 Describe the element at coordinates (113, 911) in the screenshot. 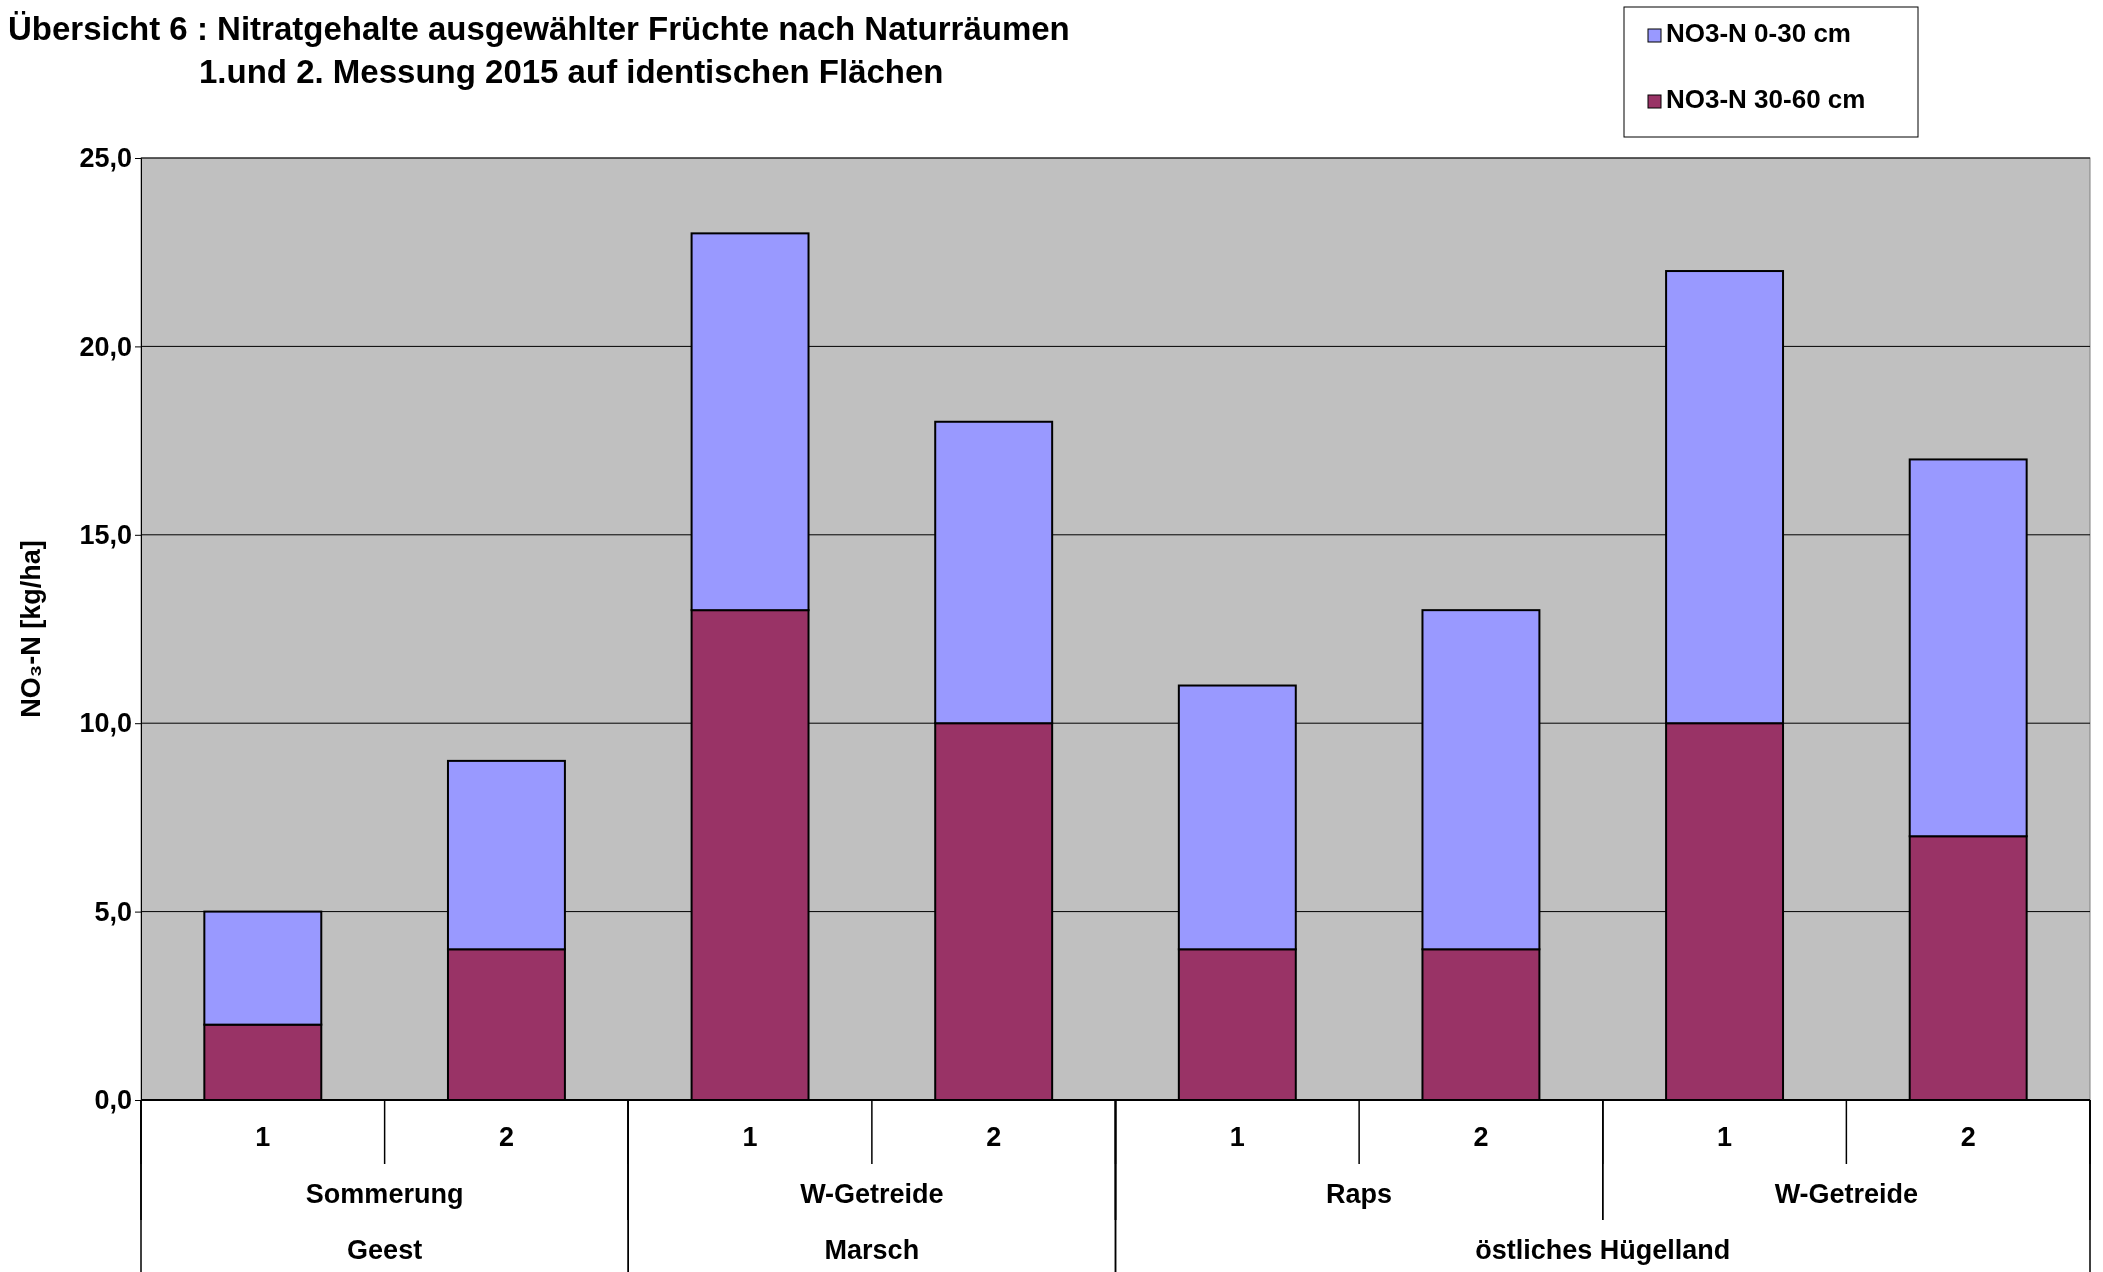

I see `y-tick-label: 5,0` at that location.